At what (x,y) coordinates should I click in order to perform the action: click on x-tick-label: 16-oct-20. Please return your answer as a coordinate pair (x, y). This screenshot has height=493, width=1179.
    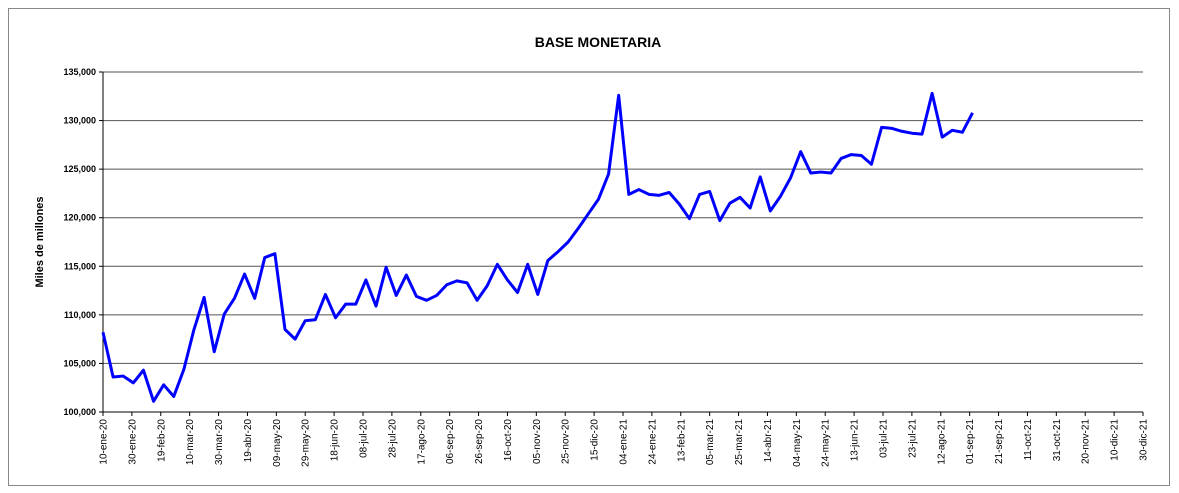
    Looking at the image, I should click on (508, 440).